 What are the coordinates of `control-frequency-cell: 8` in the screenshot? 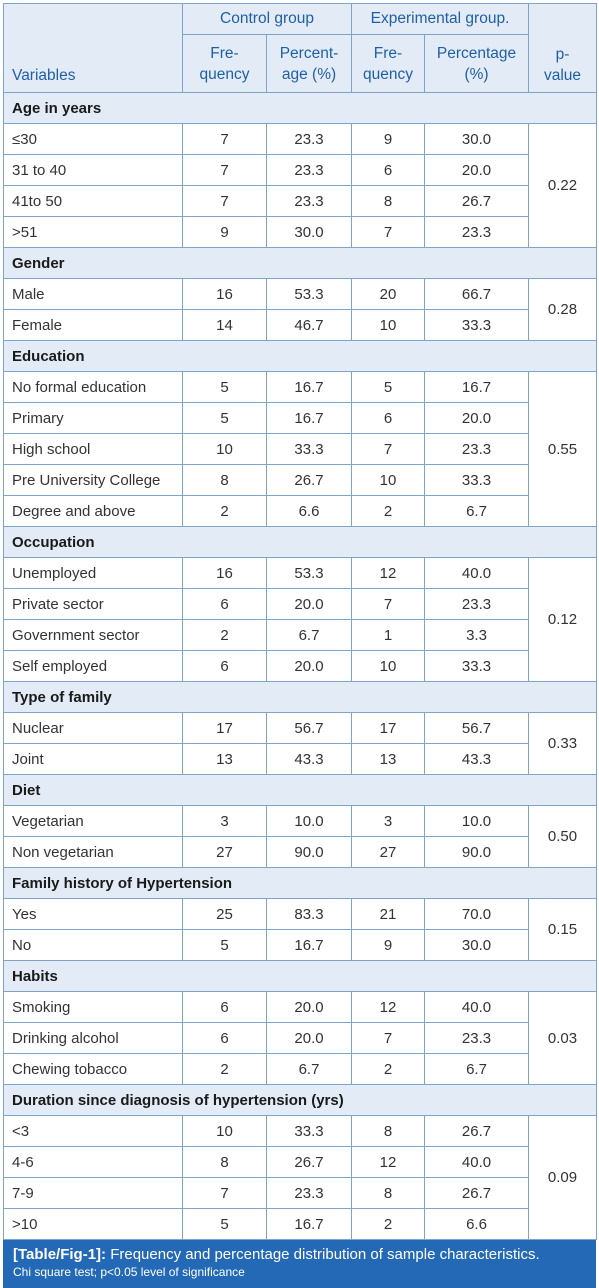 It's located at (224, 1162).